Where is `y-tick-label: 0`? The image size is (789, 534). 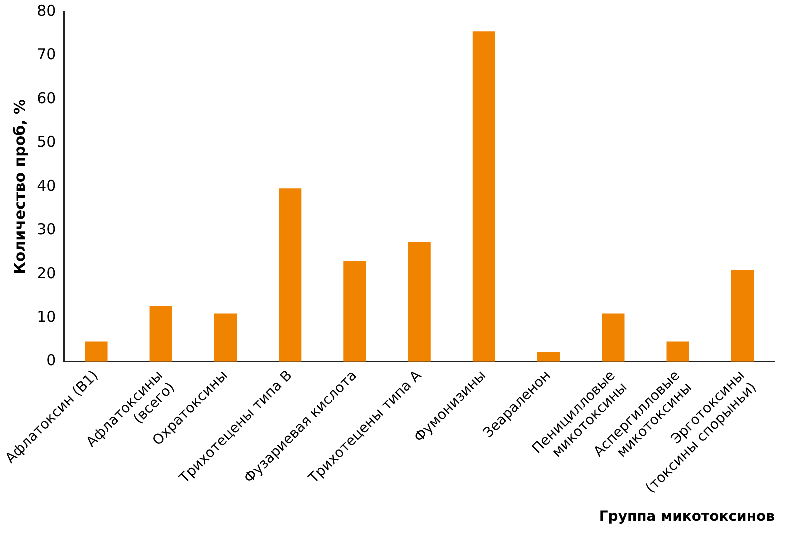
y-tick-label: 0 is located at coordinates (51, 361).